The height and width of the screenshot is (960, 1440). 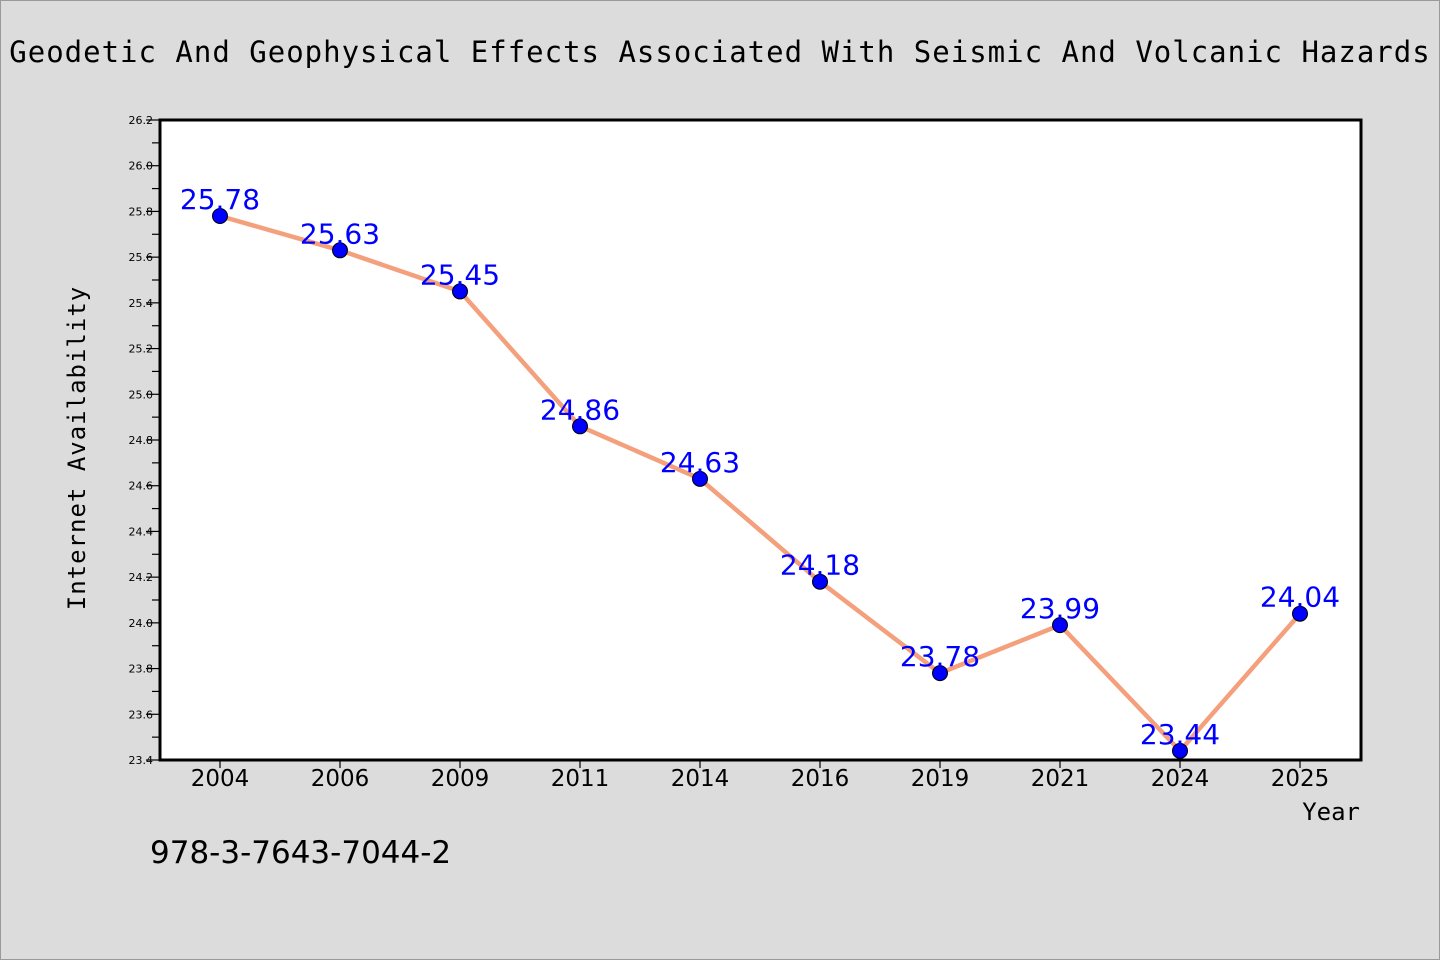 What do you see at coordinates (820, 779) in the screenshot?
I see `x-tick-label: 2016` at bounding box center [820, 779].